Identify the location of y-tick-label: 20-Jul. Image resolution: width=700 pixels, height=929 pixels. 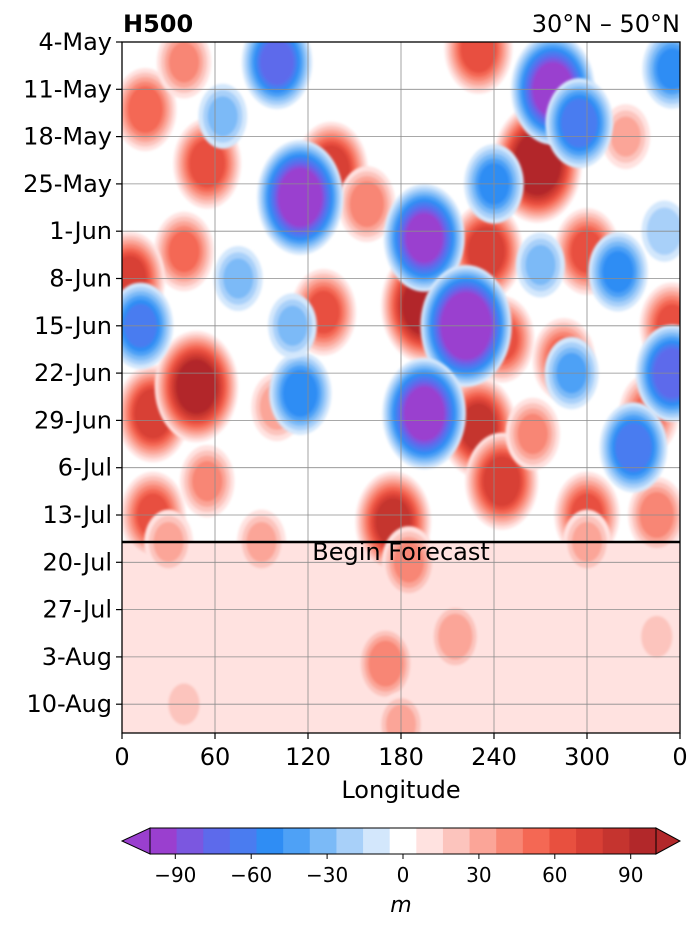
(78, 562).